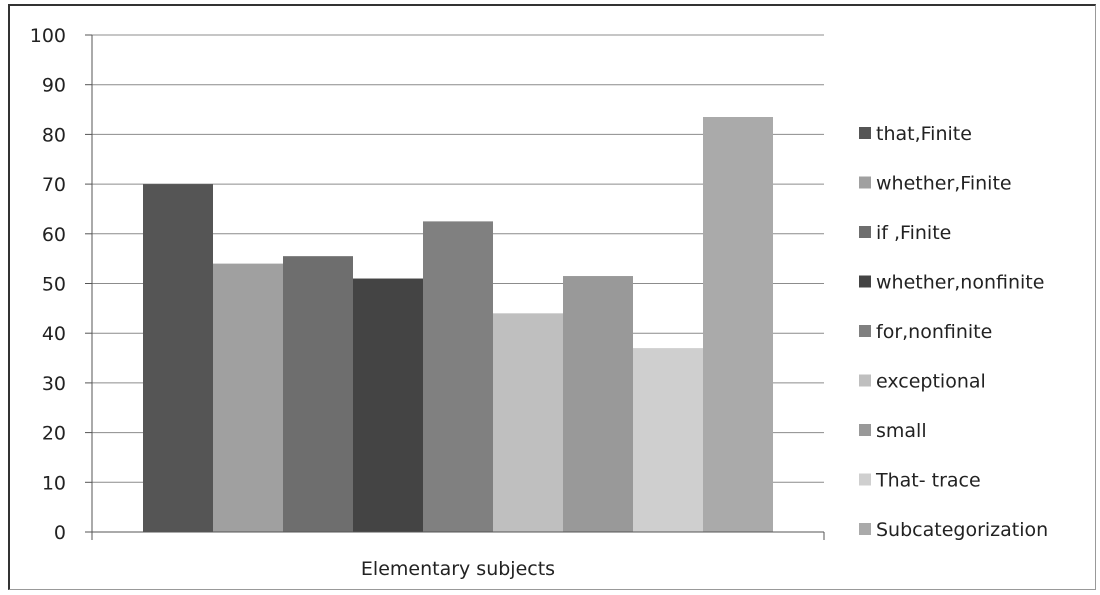  Describe the element at coordinates (48, 36) in the screenshot. I see `y-tick-label: 100` at that location.